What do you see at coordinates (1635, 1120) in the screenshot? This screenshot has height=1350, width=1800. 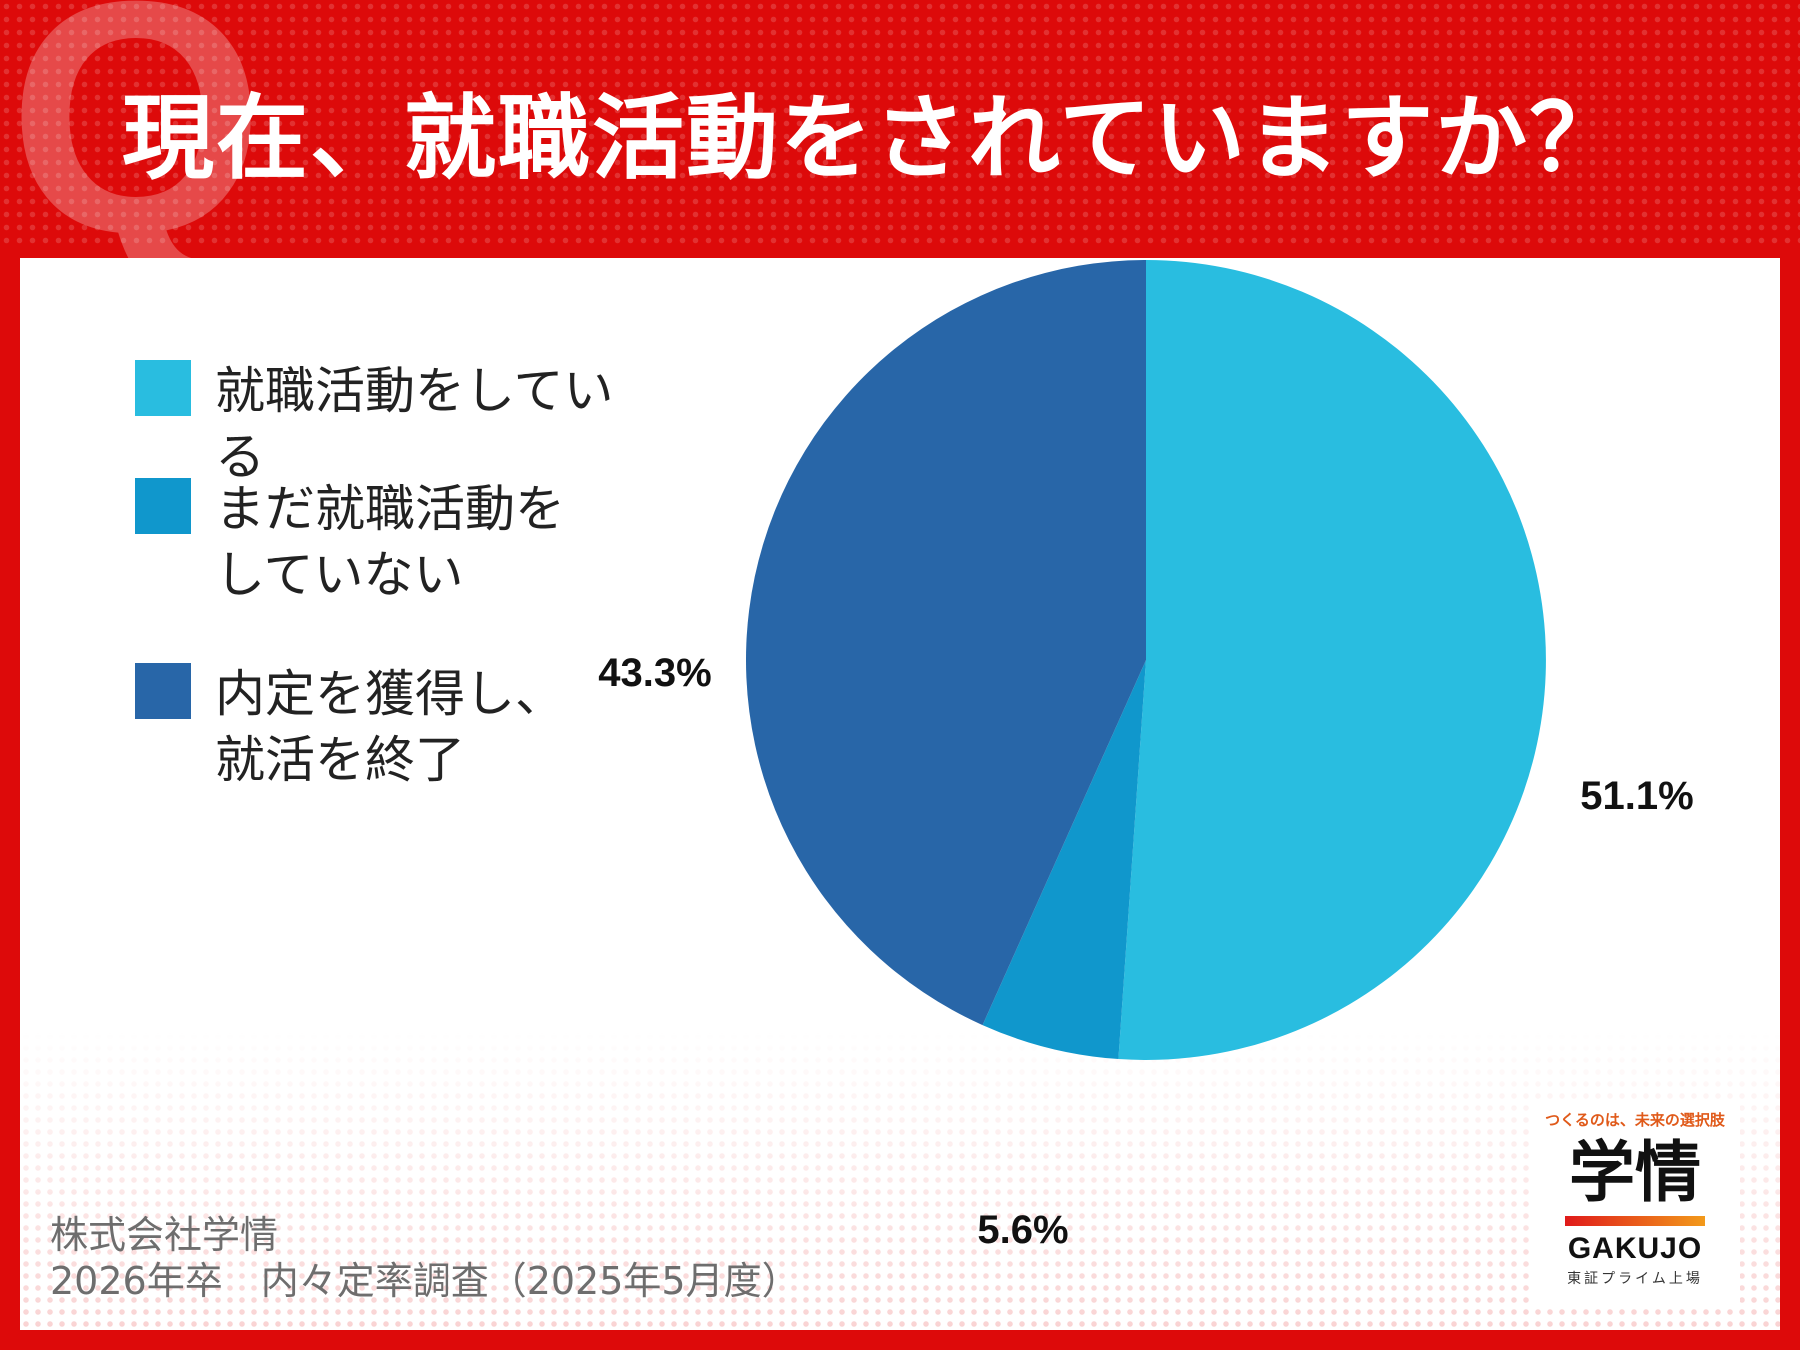 I see `logo-tagline: つくるのは、未来の選択肢` at bounding box center [1635, 1120].